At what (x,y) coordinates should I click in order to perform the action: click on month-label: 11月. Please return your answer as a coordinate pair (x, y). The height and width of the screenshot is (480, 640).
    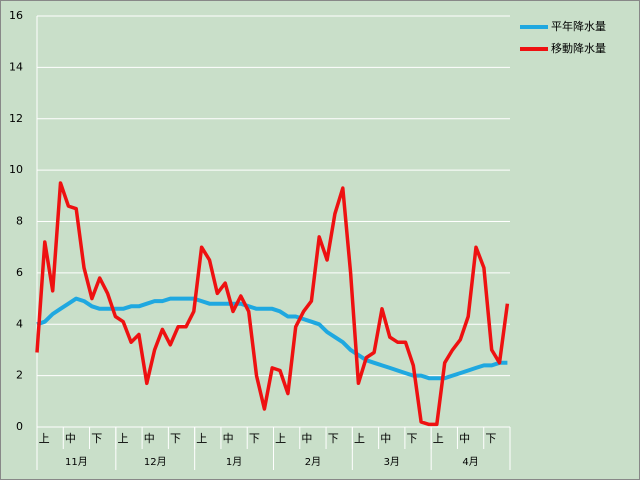
    Looking at the image, I should click on (76, 462).